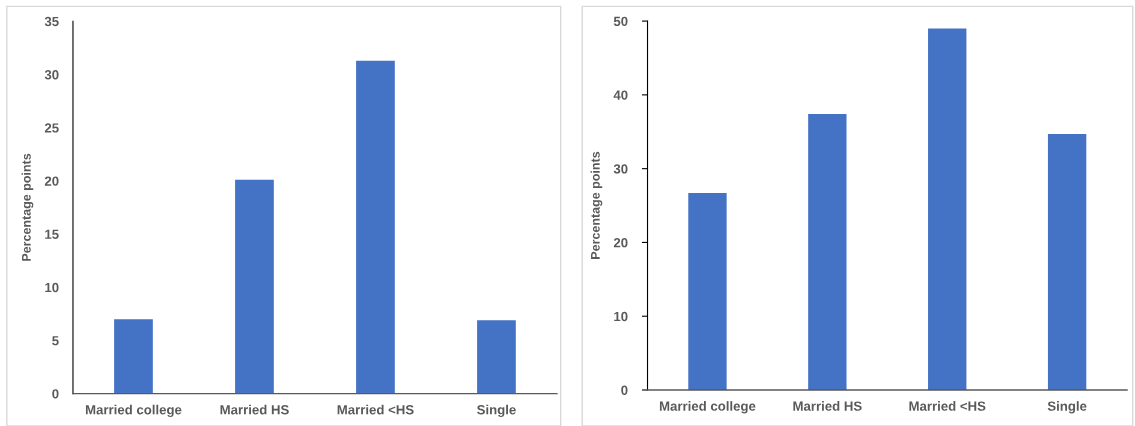  I want to click on y-tick-label: 15, so click(52, 234).